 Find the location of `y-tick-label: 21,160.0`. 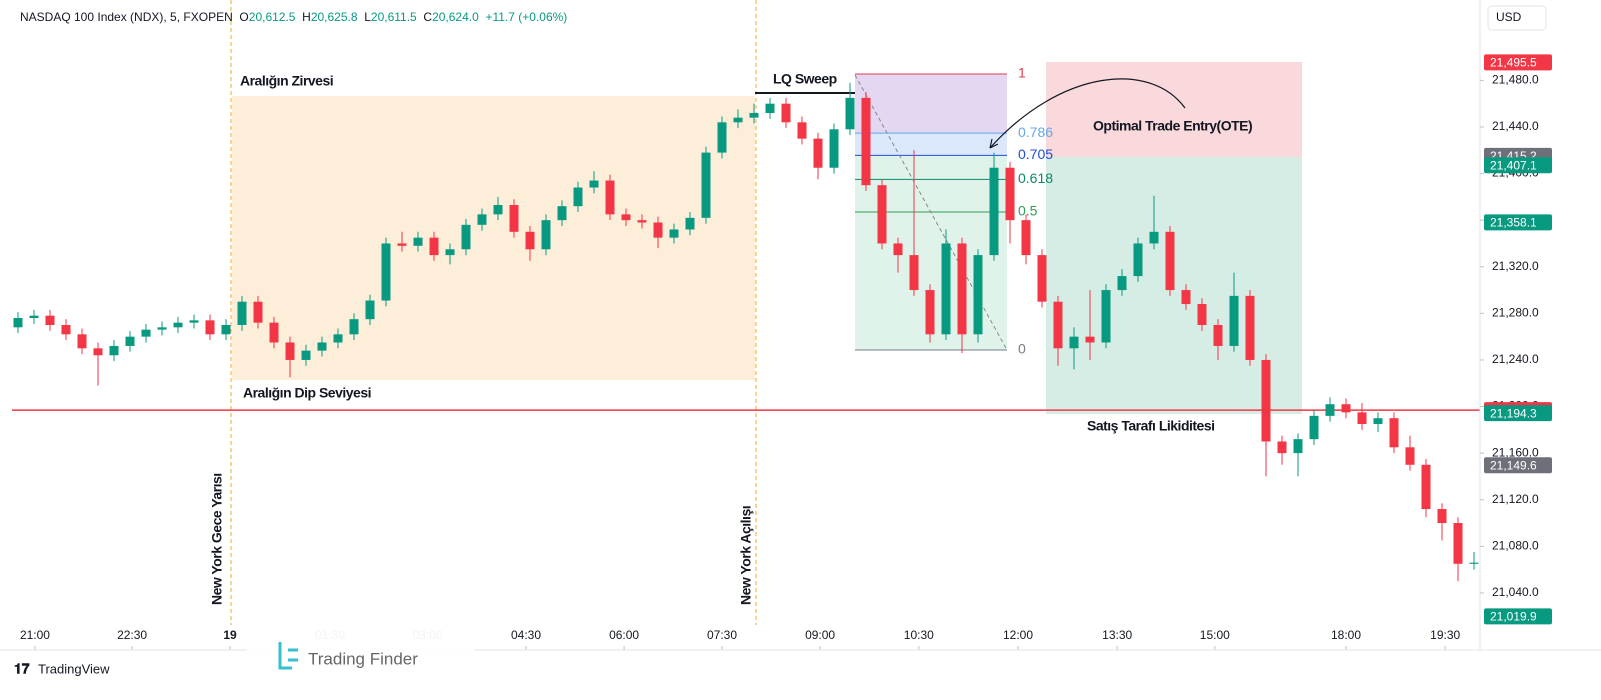

y-tick-label: 21,160.0 is located at coordinates (1515, 452).